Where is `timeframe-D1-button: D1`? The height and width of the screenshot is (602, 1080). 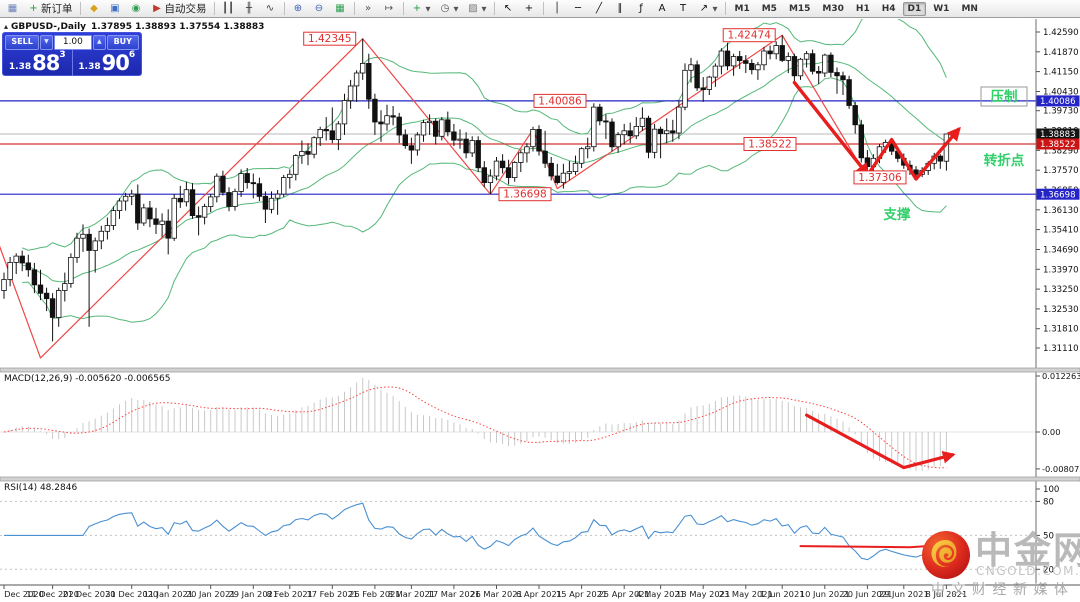 timeframe-D1-button: D1 is located at coordinates (914, 8).